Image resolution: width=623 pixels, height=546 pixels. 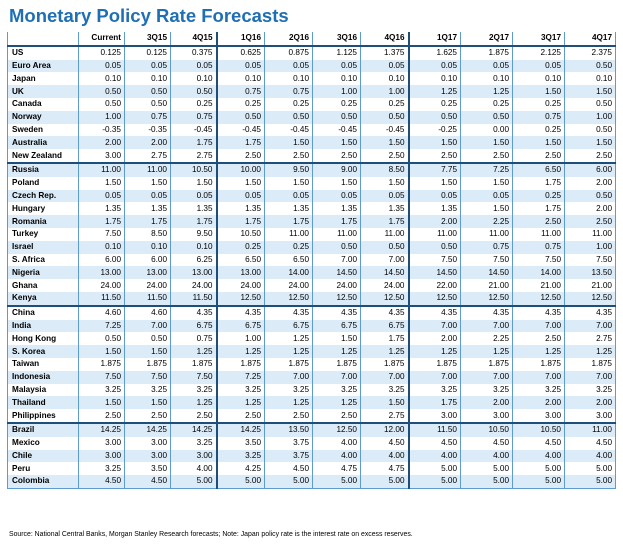 What do you see at coordinates (43, 117) in the screenshot?
I see `country-cell: Norway` at bounding box center [43, 117].